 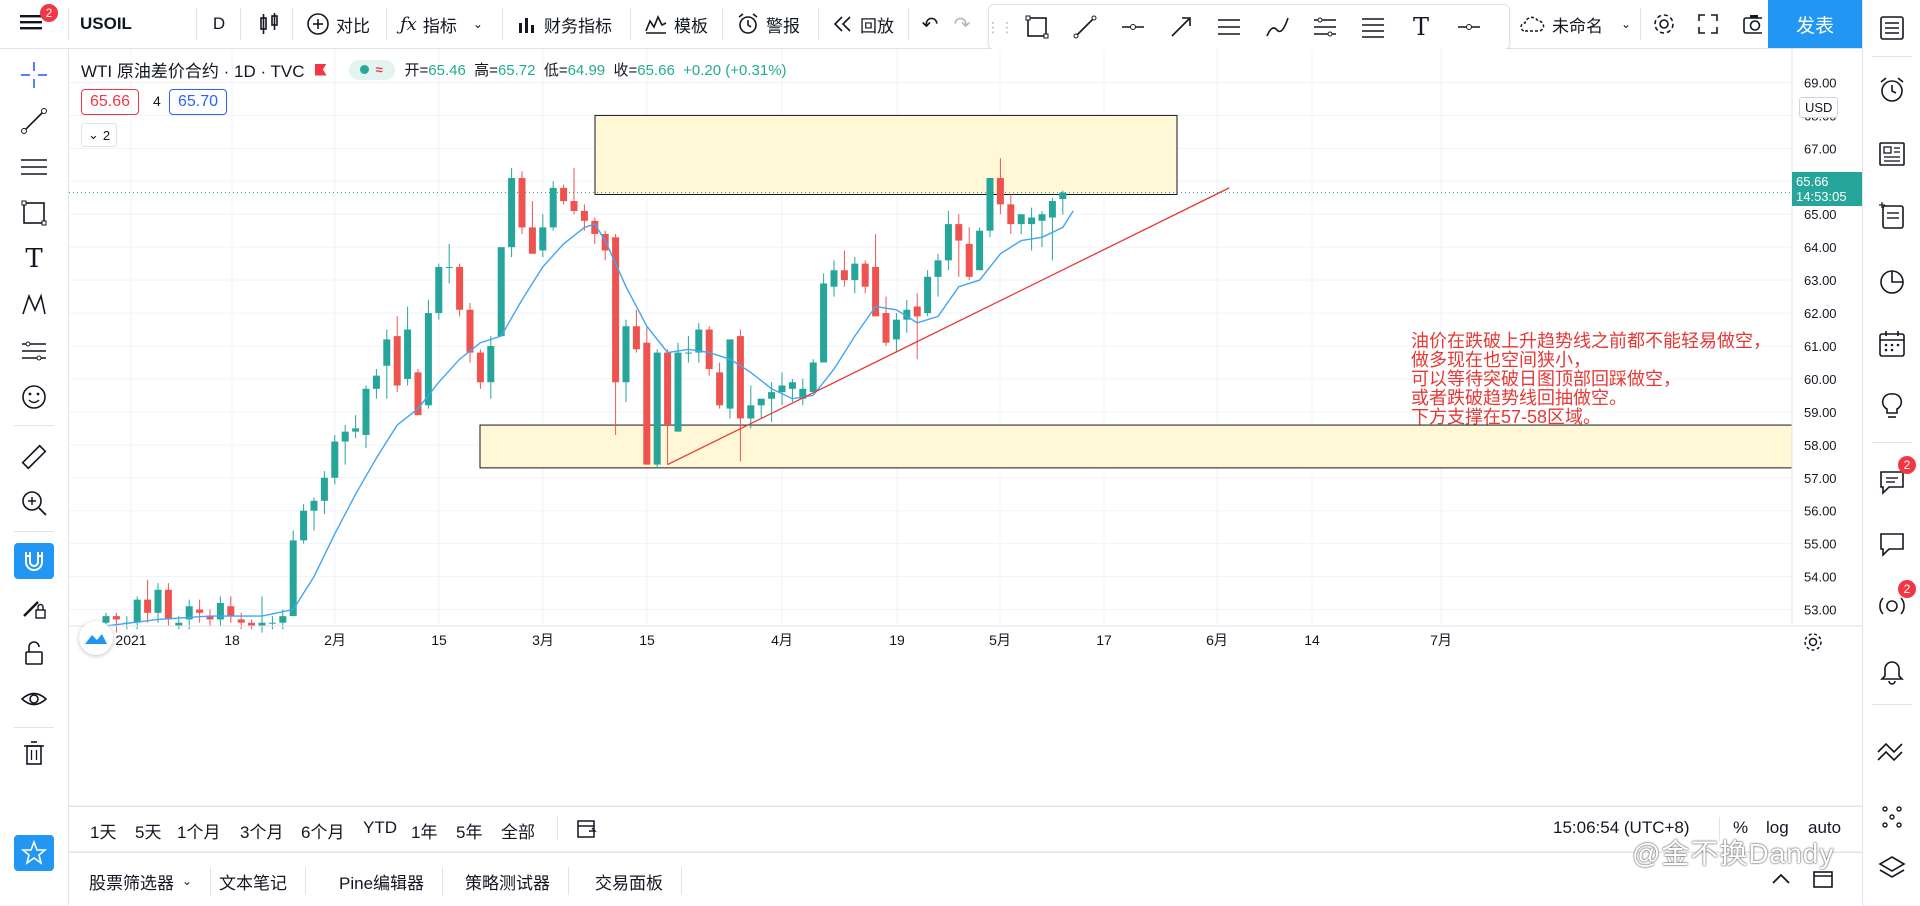 I want to click on calendar-chart-button, so click(x=1892, y=282).